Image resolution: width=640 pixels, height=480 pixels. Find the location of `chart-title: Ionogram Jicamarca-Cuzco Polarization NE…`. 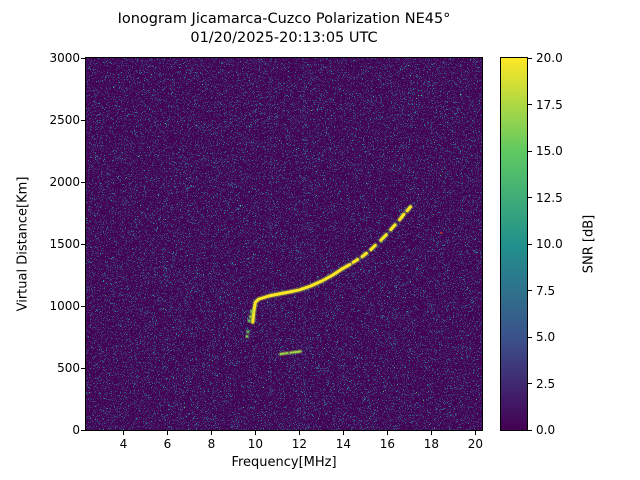

chart-title: Ionogram Jicamarca-Cuzco Polarization NE… is located at coordinates (284, 19).